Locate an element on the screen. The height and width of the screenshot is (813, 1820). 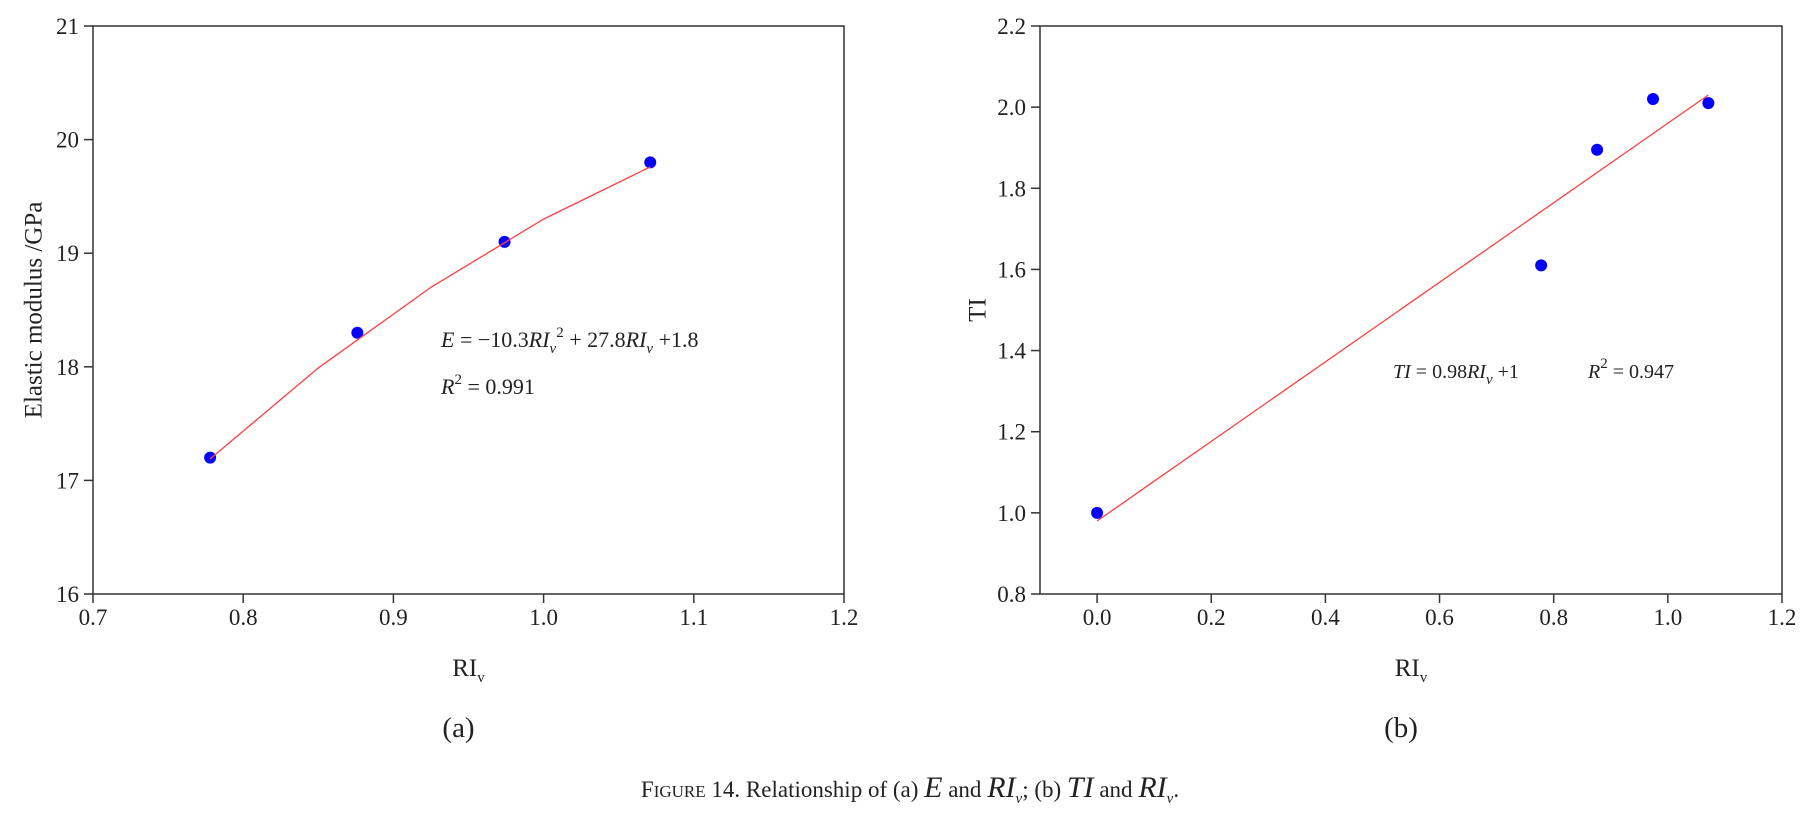
y-tick-label: 19 is located at coordinates (67, 253).